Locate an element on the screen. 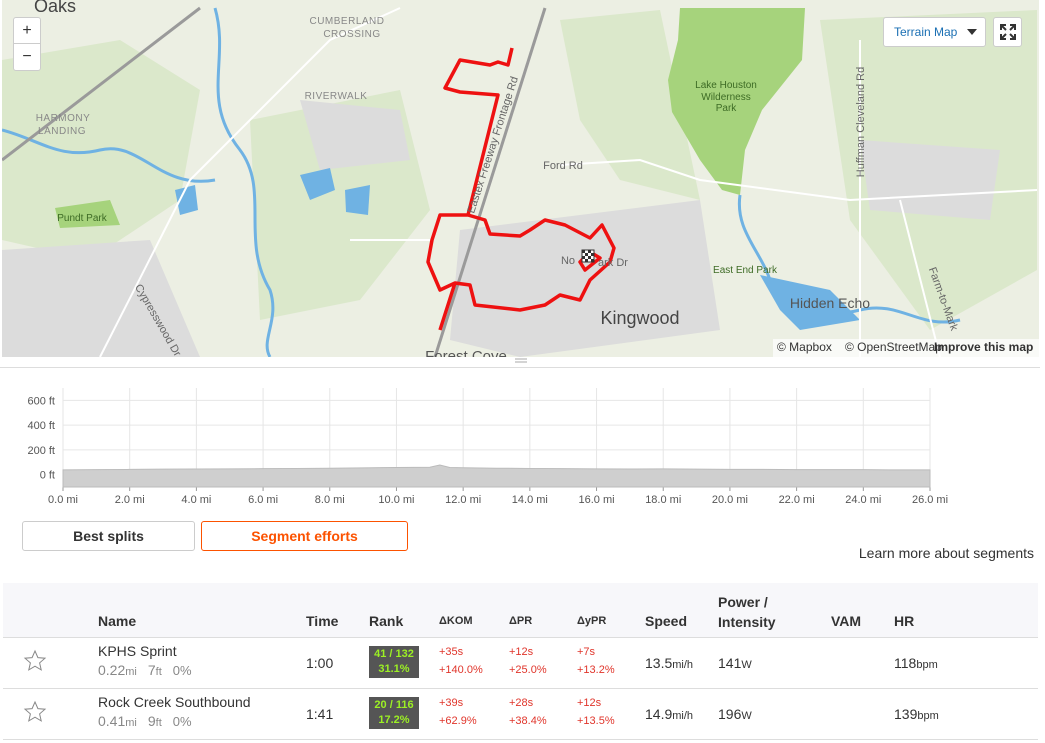  header-ypr: ΔyPR is located at coordinates (592, 621).